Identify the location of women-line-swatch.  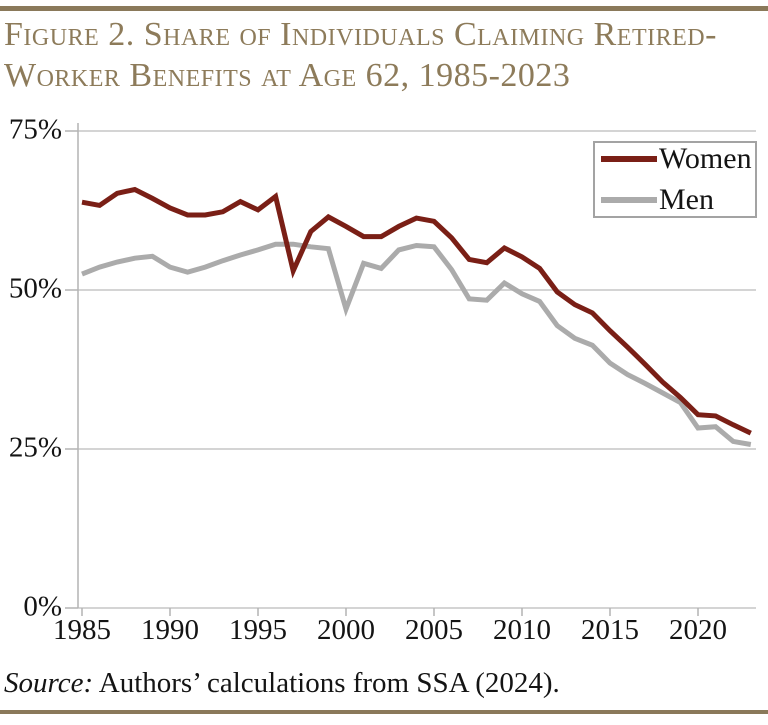
(629, 159).